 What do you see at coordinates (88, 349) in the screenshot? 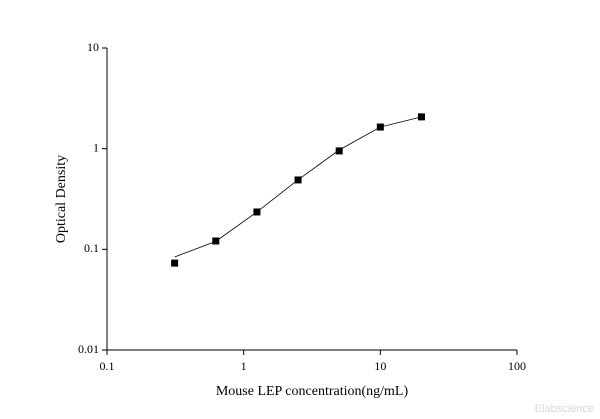
I see `y-tick-label: 0.01` at bounding box center [88, 349].